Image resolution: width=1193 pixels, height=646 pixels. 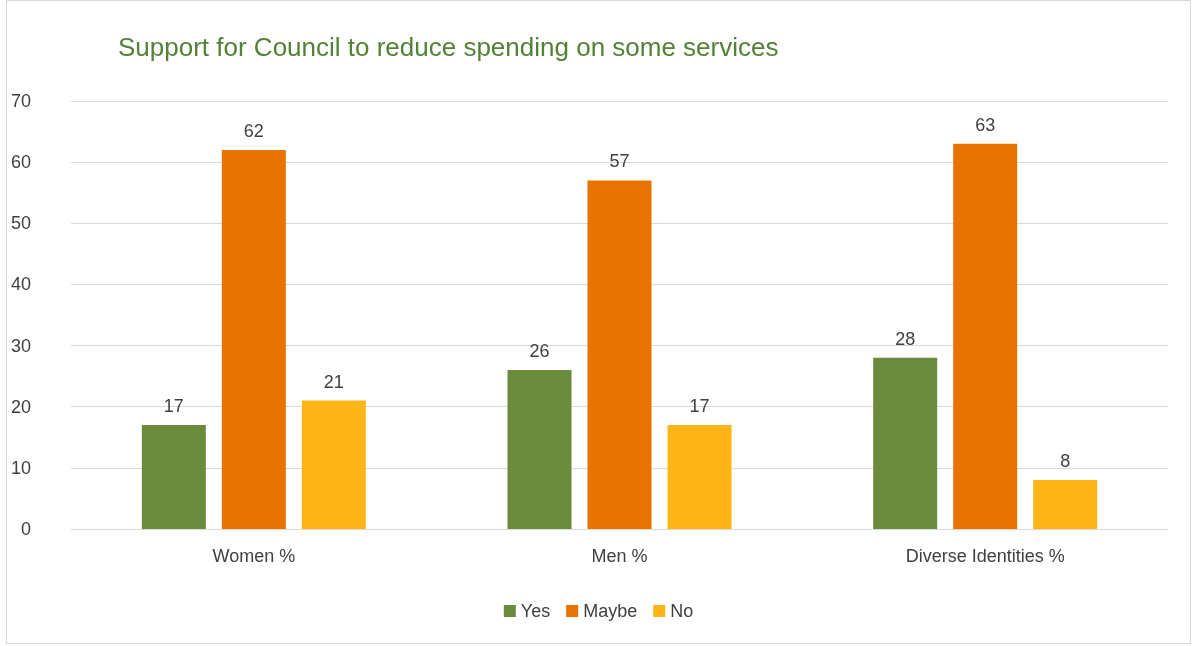 I want to click on legend-label: No, so click(x=682, y=611).